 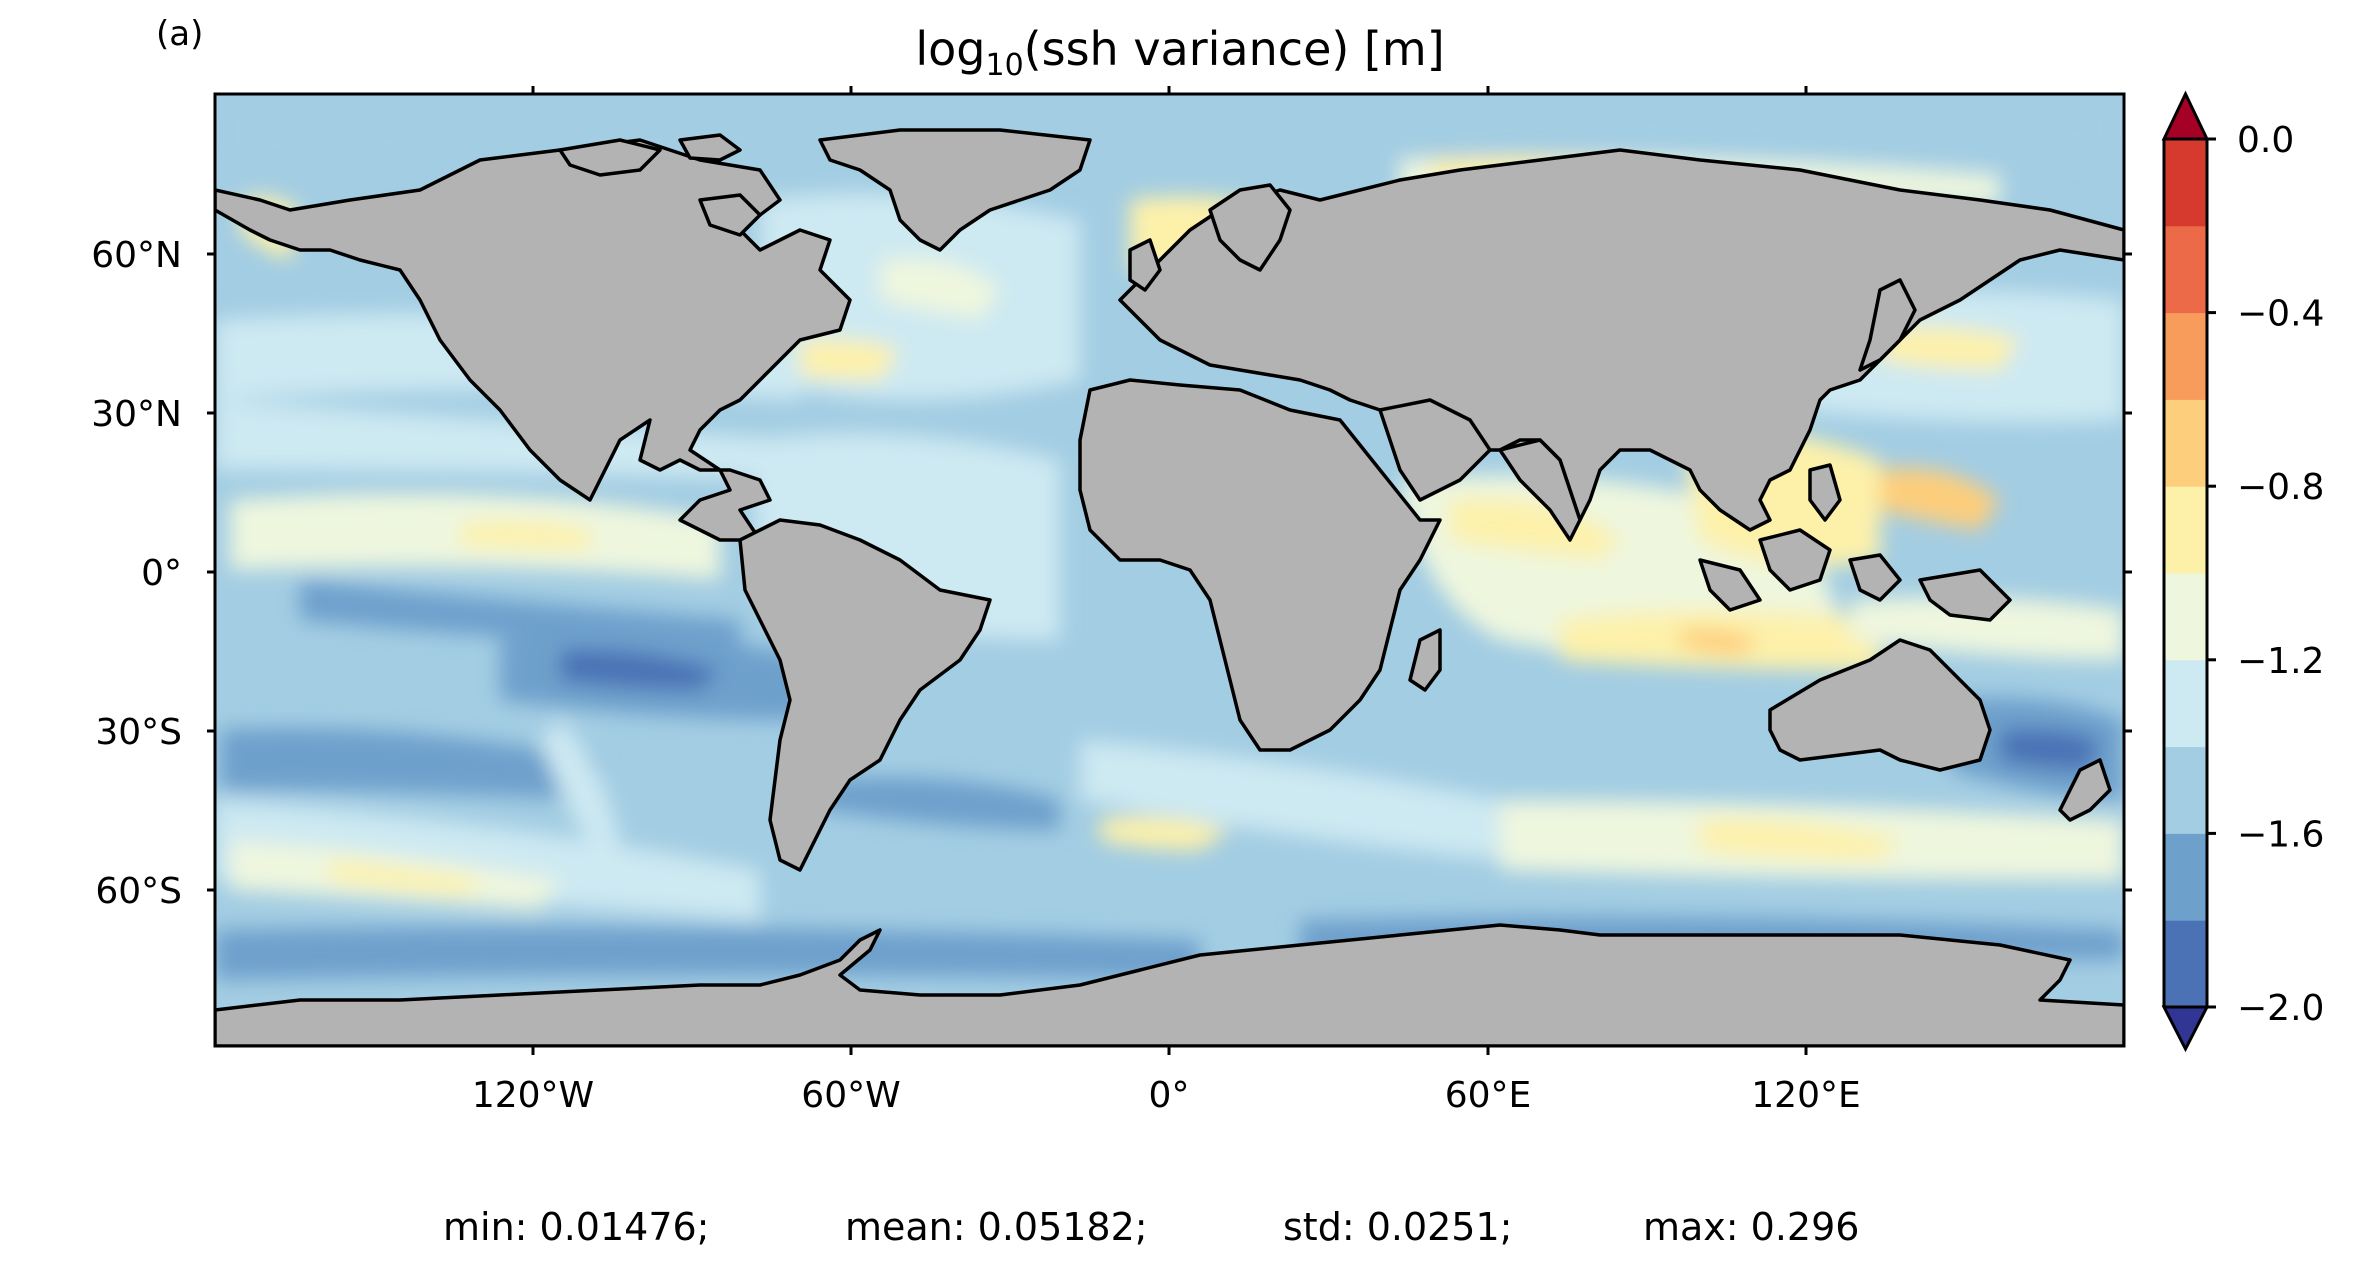 I want to click on y-tick-labels: 60°N 30°N 0° 30°S 60°S, so click(x=136, y=573).